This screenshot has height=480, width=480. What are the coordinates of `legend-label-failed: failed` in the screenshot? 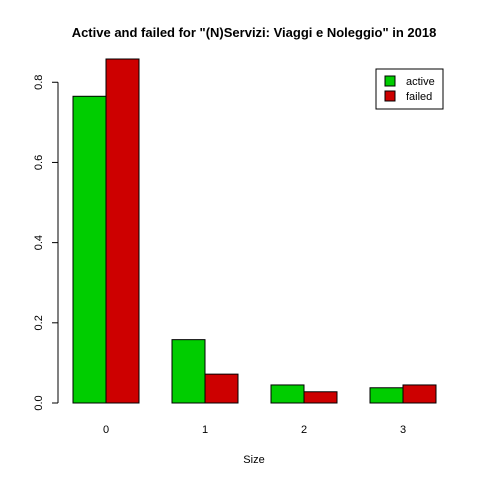 It's located at (419, 97).